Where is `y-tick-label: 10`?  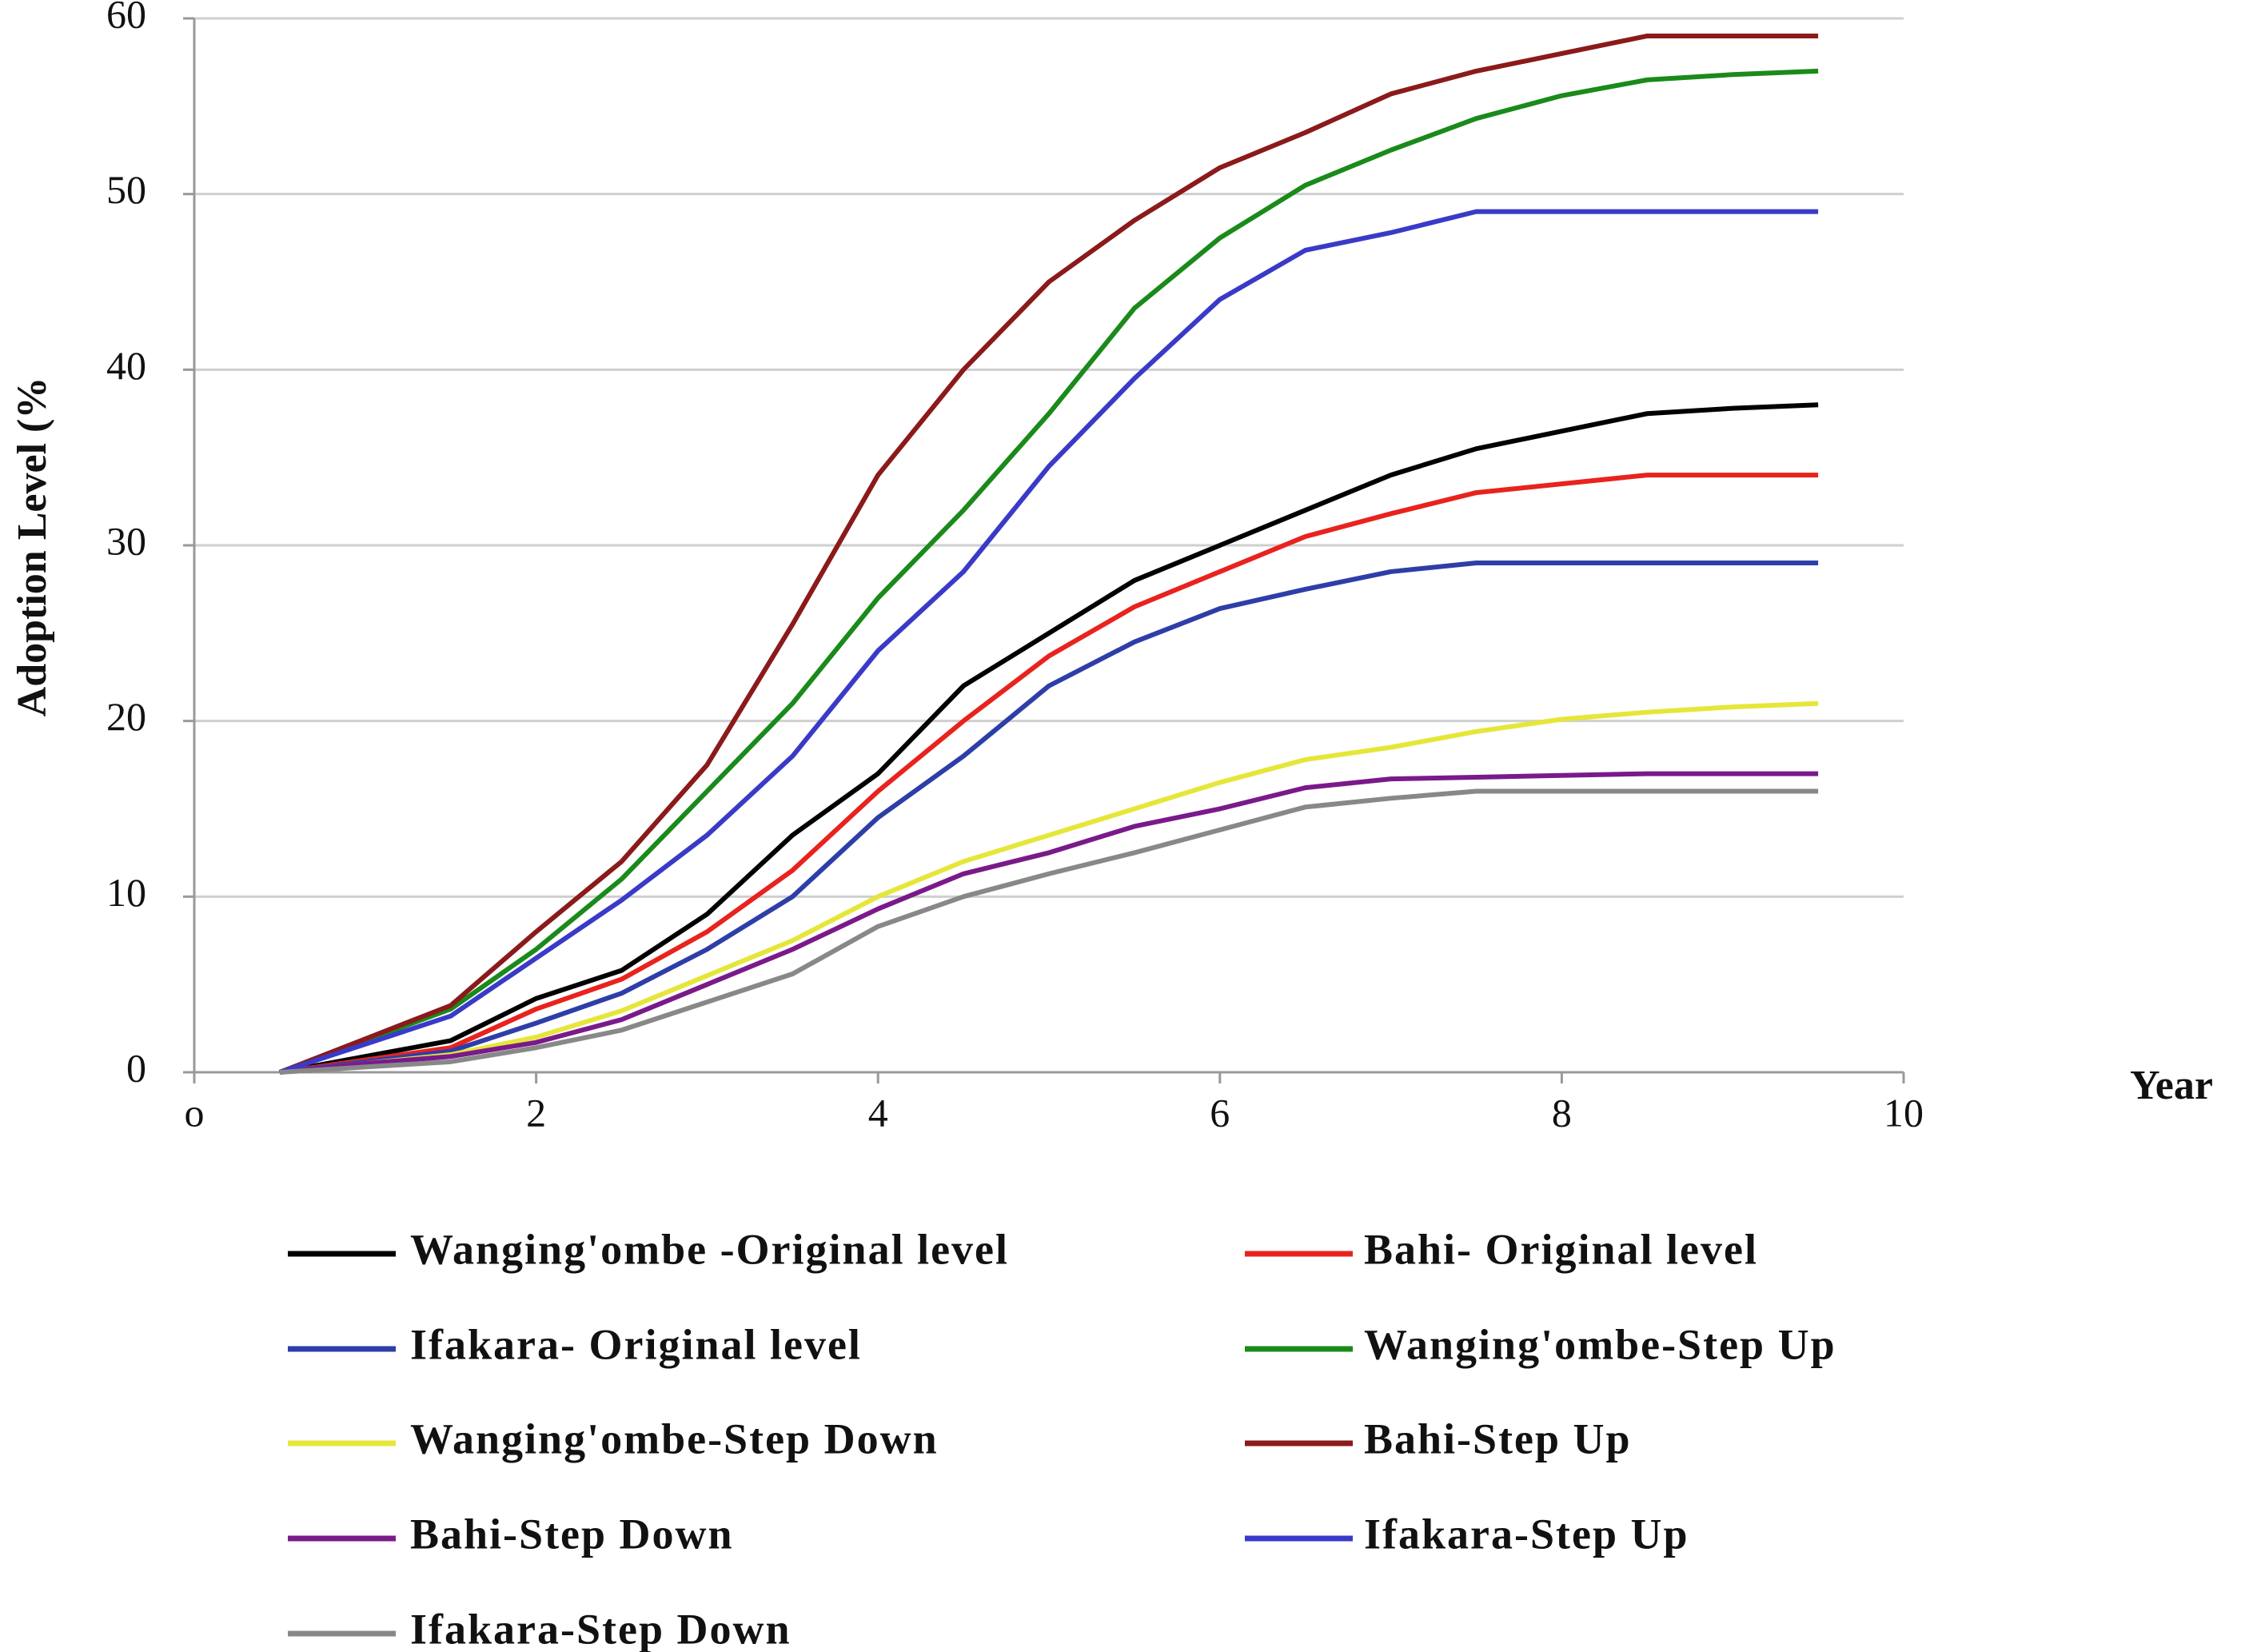
y-tick-label: 10 is located at coordinates (126, 892).